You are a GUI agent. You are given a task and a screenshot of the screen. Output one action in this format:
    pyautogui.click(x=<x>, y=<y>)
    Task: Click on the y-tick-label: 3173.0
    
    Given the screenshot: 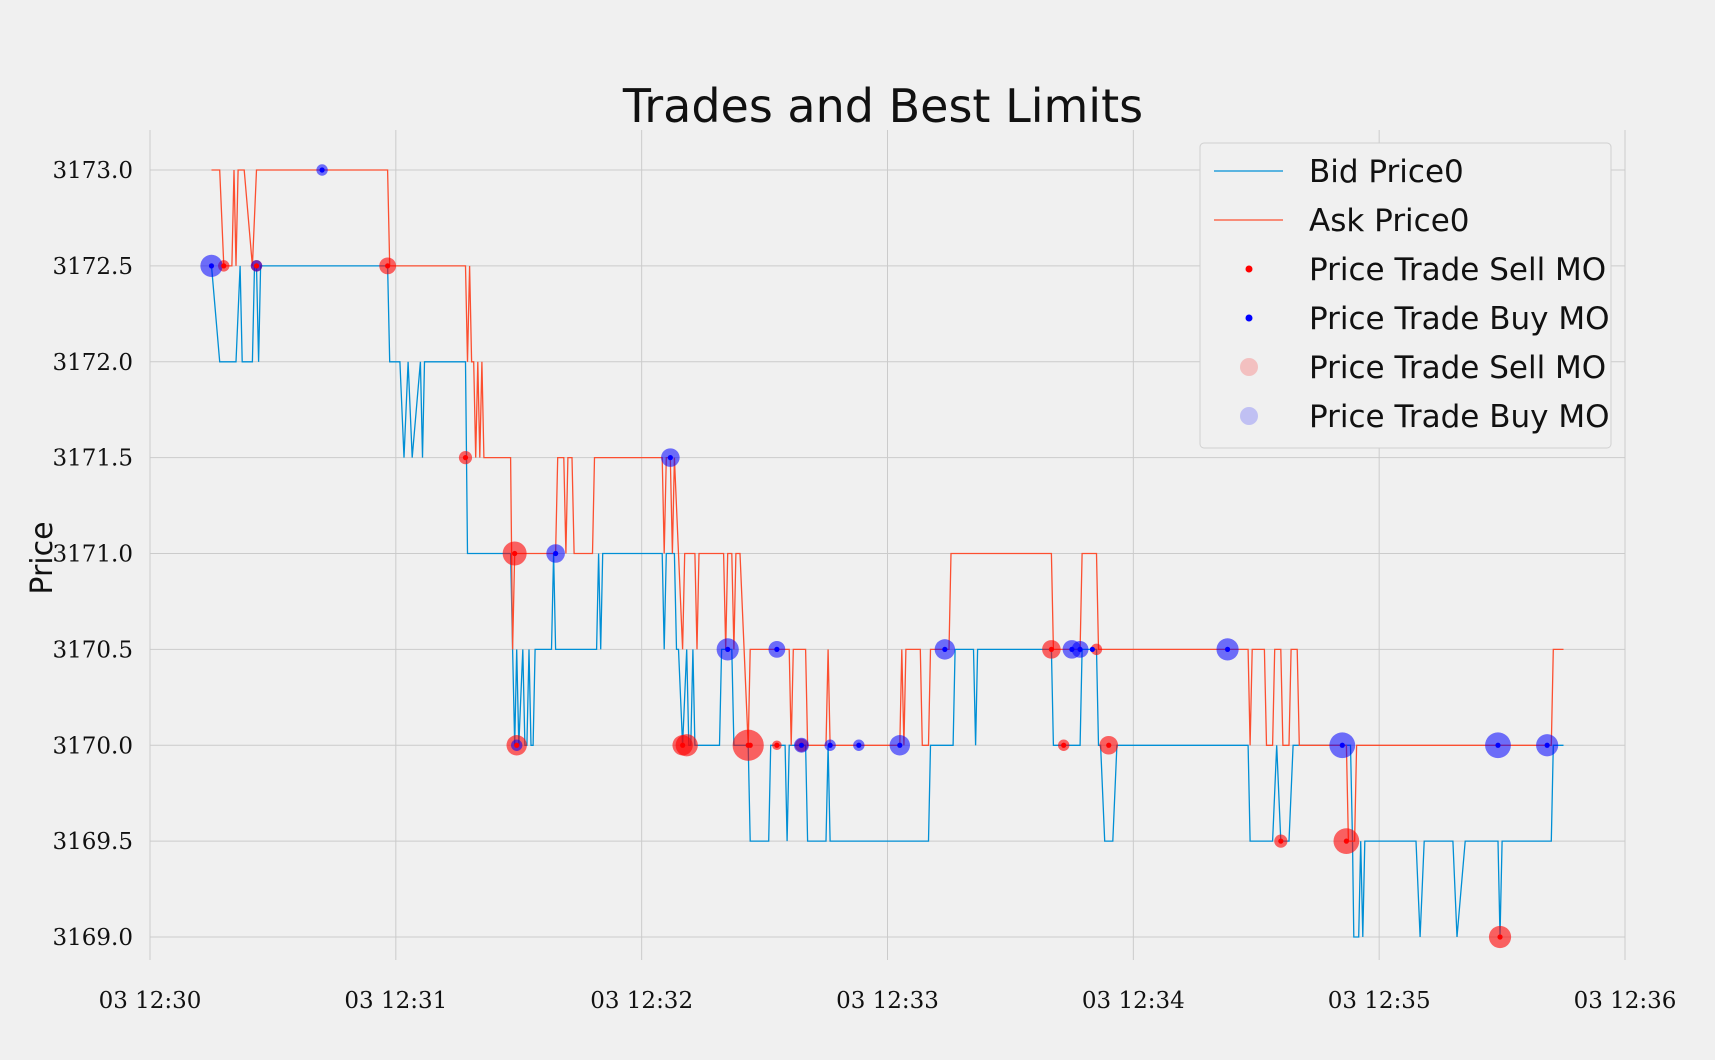 What is the action you would take?
    pyautogui.click(x=93, y=171)
    